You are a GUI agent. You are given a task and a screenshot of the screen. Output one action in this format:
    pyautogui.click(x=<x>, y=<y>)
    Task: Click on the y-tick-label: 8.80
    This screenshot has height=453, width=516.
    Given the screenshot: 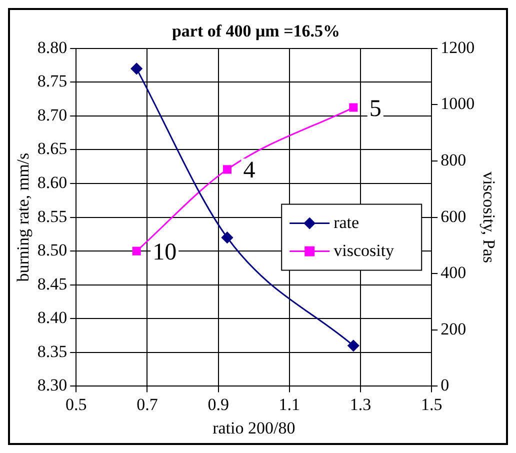 What is the action you would take?
    pyautogui.click(x=52, y=47)
    